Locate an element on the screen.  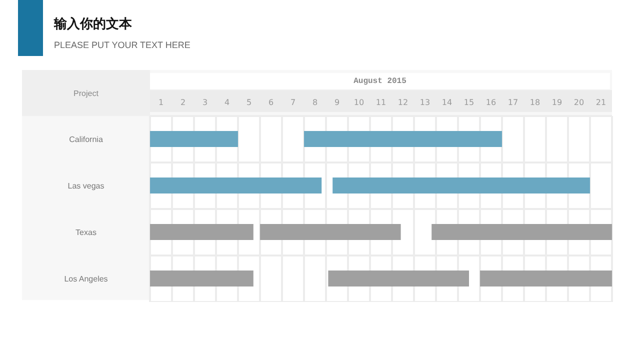
x-tick-label: 14 is located at coordinates (447, 102).